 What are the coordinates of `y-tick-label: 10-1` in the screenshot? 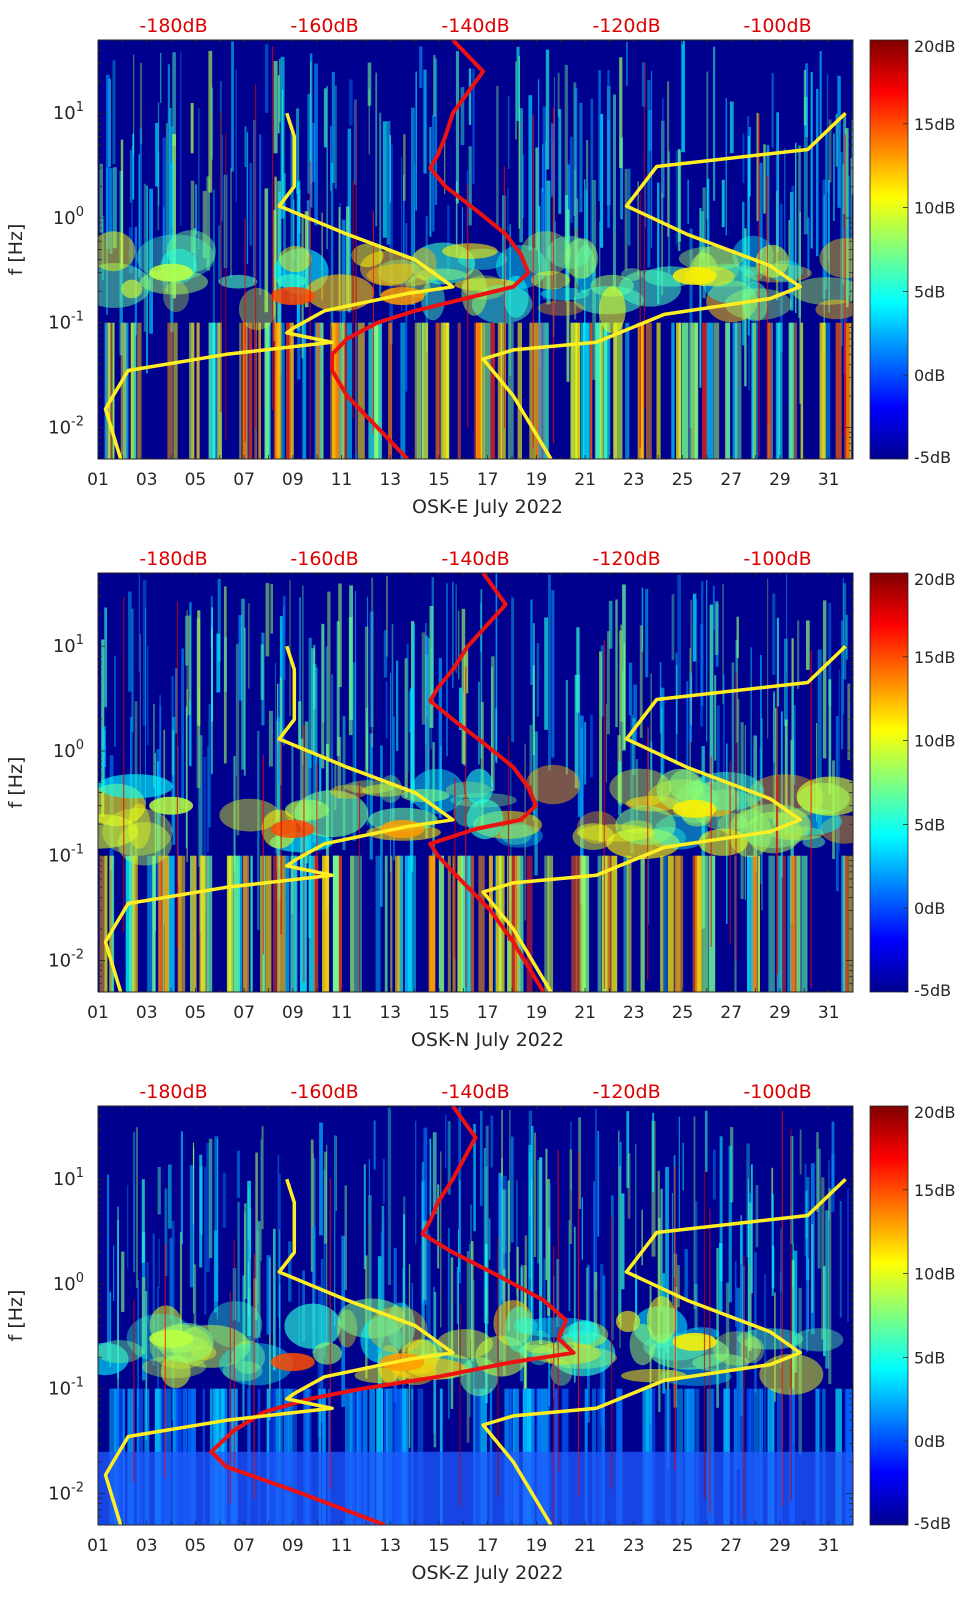 It's located at (66, 855).